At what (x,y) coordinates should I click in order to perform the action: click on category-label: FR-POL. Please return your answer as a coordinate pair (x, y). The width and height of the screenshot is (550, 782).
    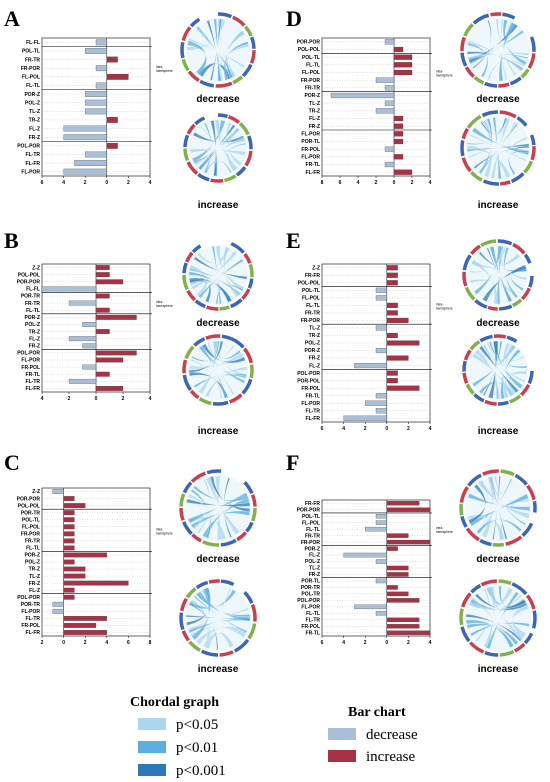
    Looking at the image, I should click on (30, 626).